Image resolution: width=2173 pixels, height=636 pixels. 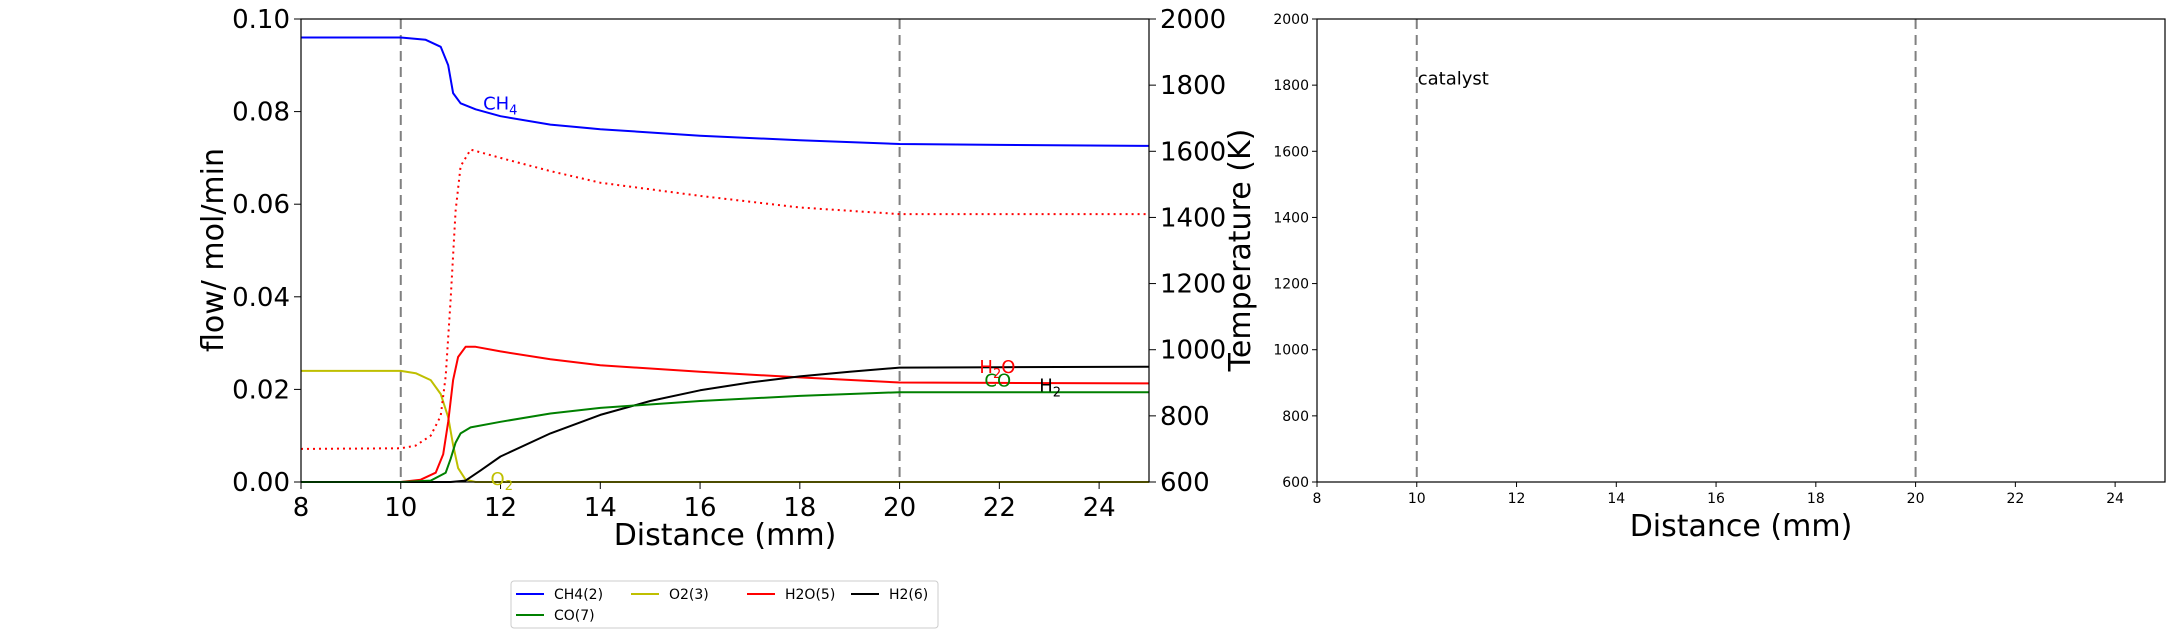 I want to click on left-x-tick-label: 22, so click(x=999, y=508).